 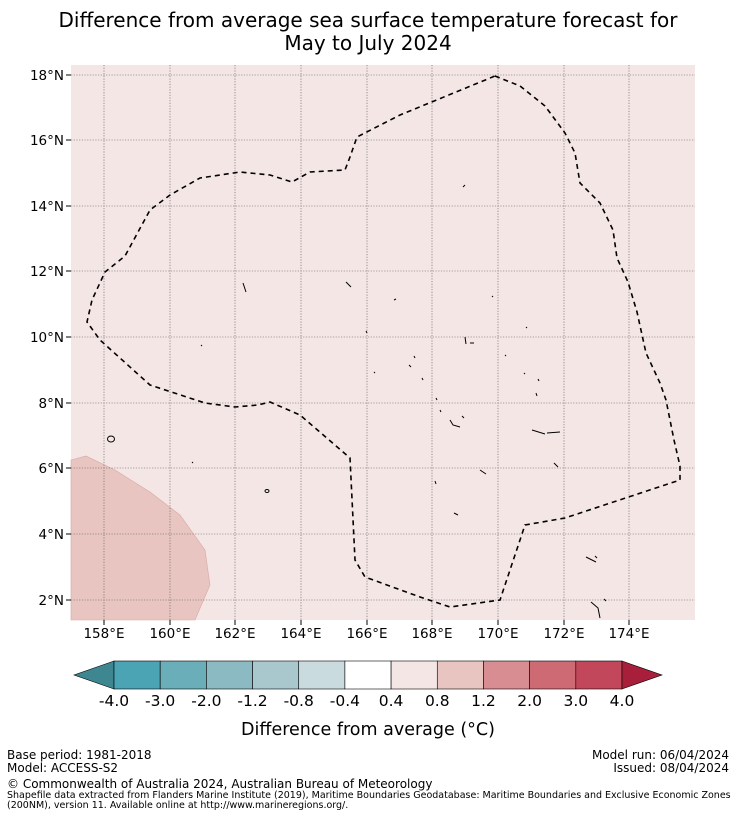 I want to click on anomaly-patch, so click(x=140, y=538).